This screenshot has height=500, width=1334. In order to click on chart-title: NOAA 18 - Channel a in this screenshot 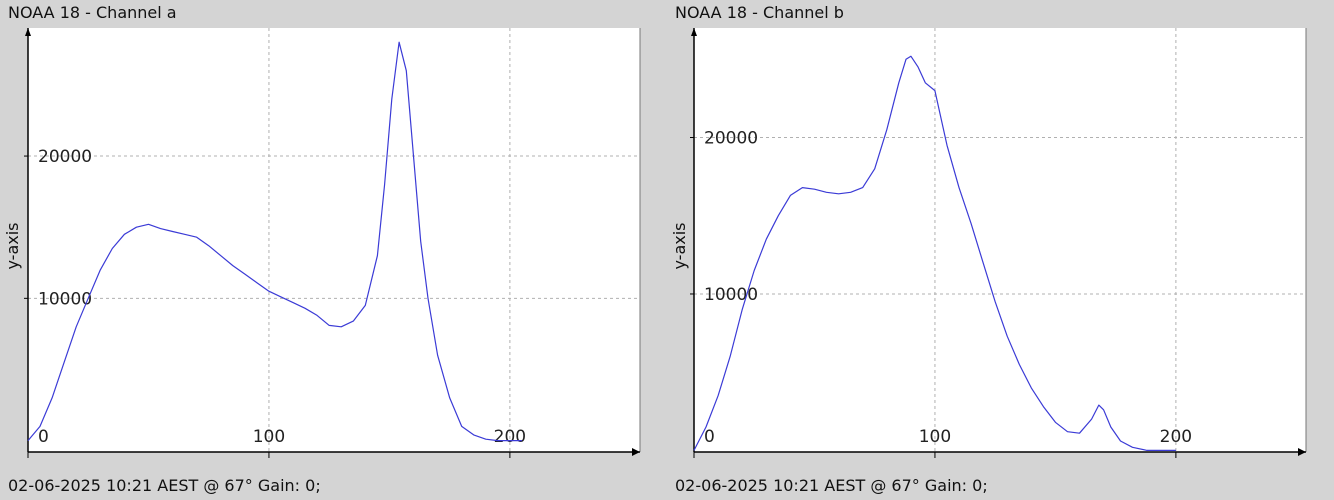, I will do `click(92, 12)`.